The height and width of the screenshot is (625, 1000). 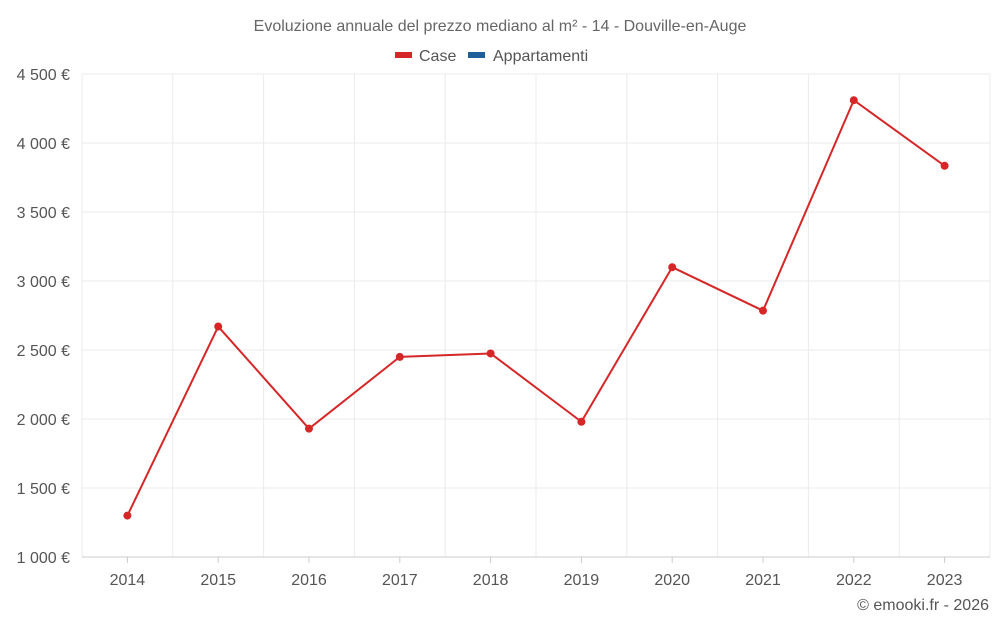 I want to click on legend-item-case: Case, so click(x=425, y=56).